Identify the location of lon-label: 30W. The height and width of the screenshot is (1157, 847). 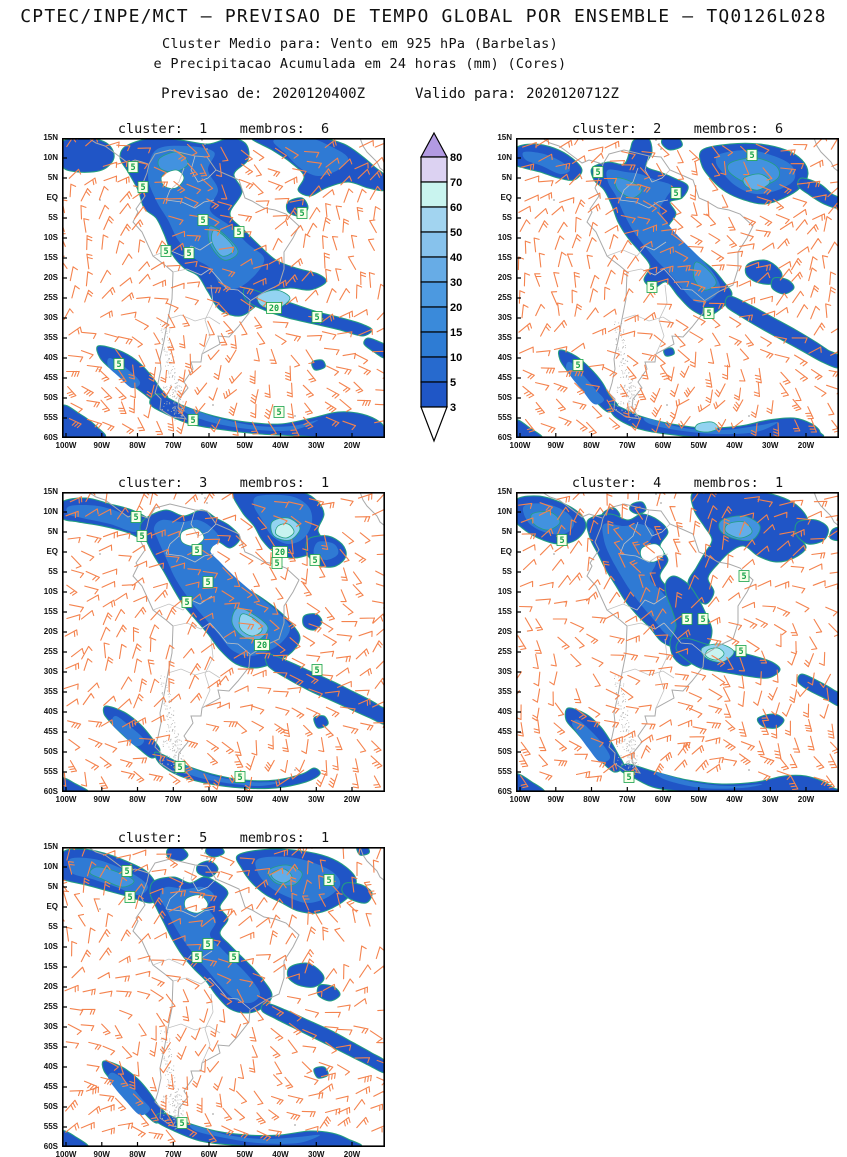
(316, 799).